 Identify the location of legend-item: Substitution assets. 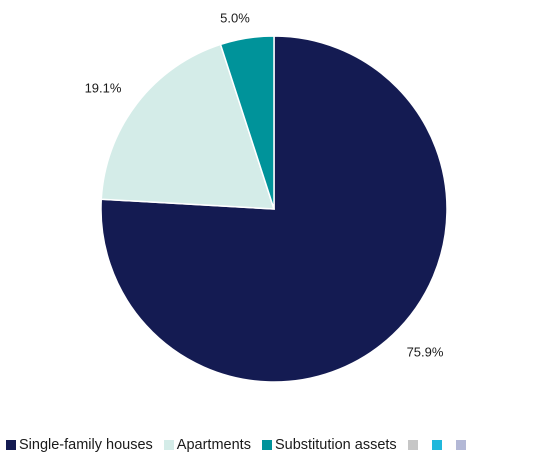
(329, 445).